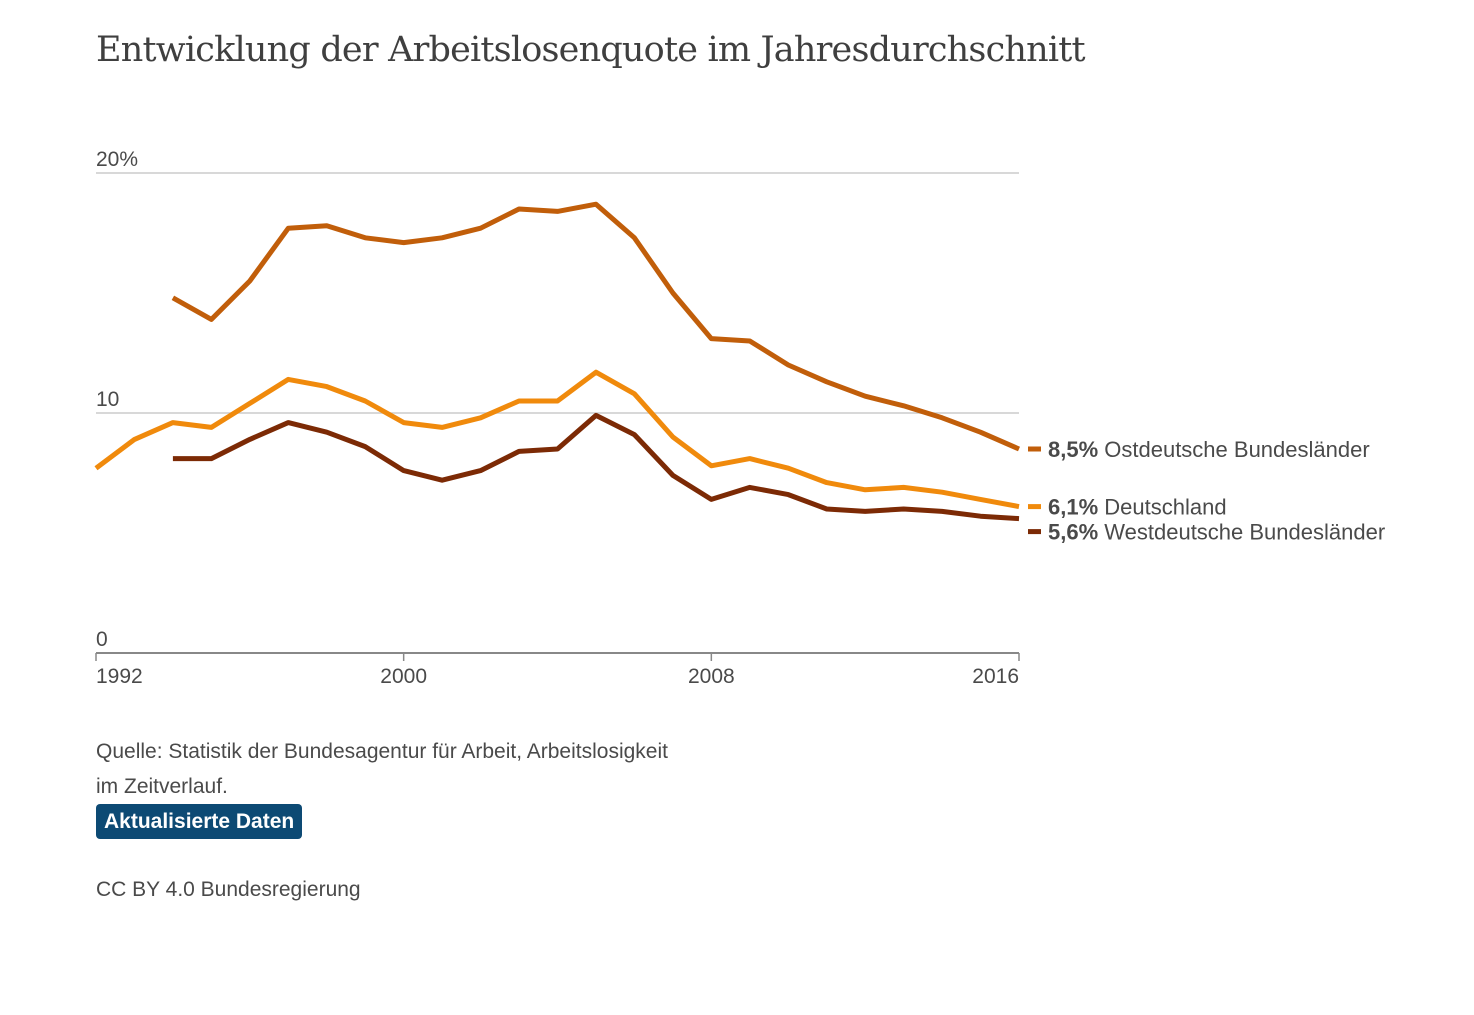 The width and height of the screenshot is (1474, 1015). Describe the element at coordinates (1234, 449) in the screenshot. I see `legend-name-0: Ostdeutsche Bundesländer` at that location.